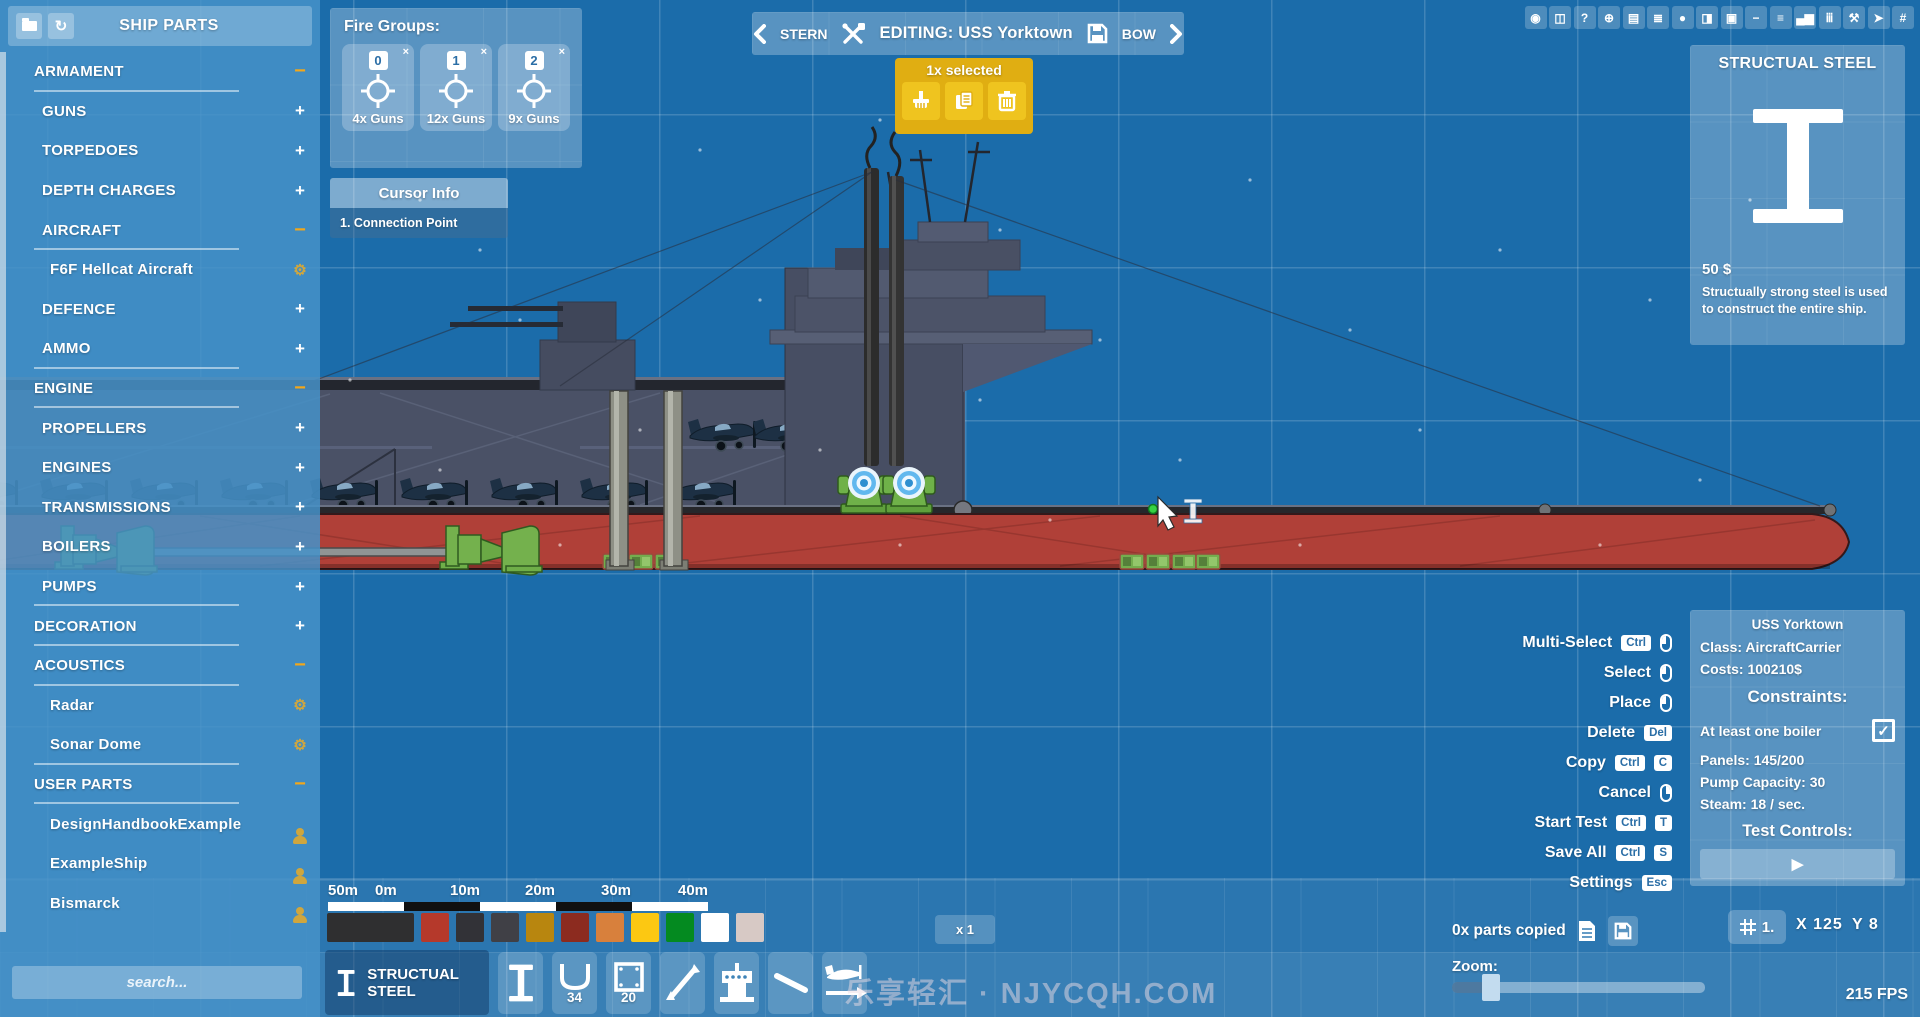 The height and width of the screenshot is (1017, 1920). Describe the element at coordinates (575, 927) in the screenshot. I see `dark-red` at that location.